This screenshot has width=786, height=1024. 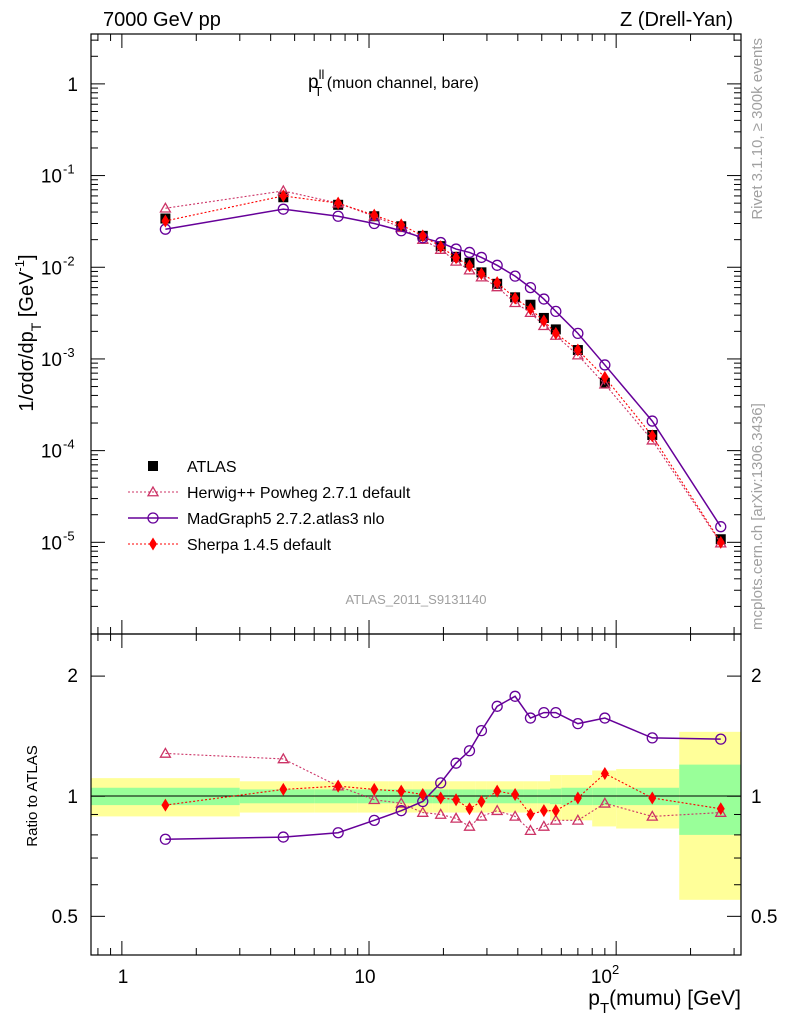 I want to click on upper-y-tick-labels: 10 -510 -410 -310 -210 -11, so click(x=59, y=314).